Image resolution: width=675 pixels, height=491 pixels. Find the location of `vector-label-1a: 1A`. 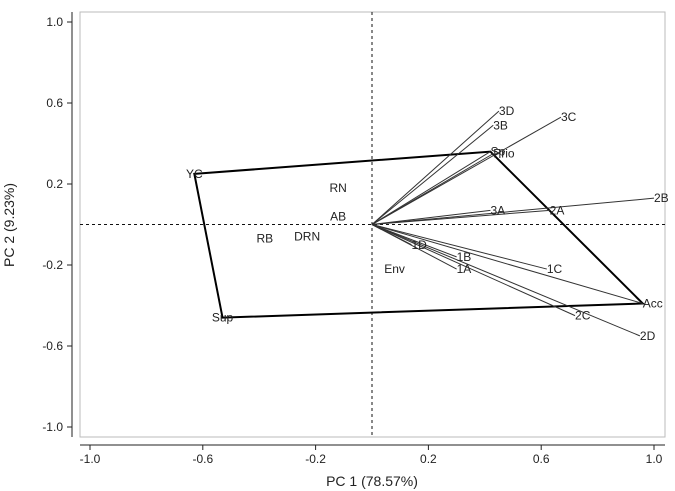

vector-label-1a: 1A is located at coordinates (464, 269).